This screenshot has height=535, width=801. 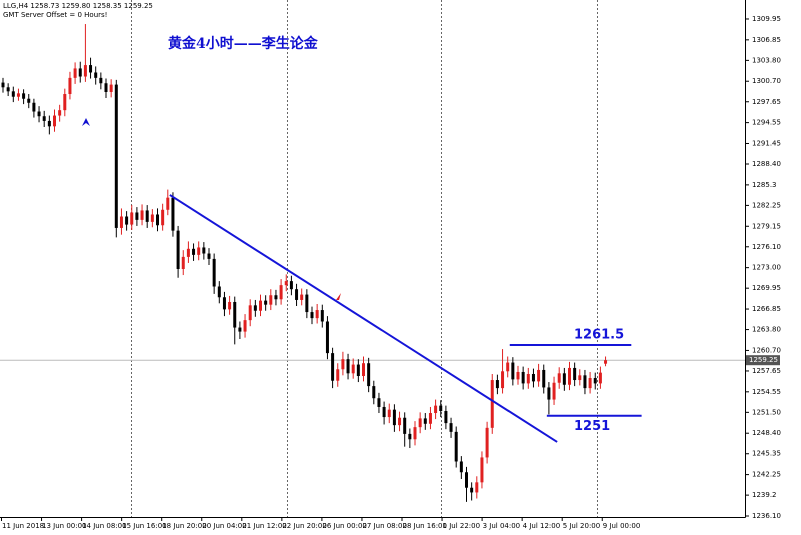 I want to click on x-tick-label: 11 Jun 2018, so click(x=23, y=526).